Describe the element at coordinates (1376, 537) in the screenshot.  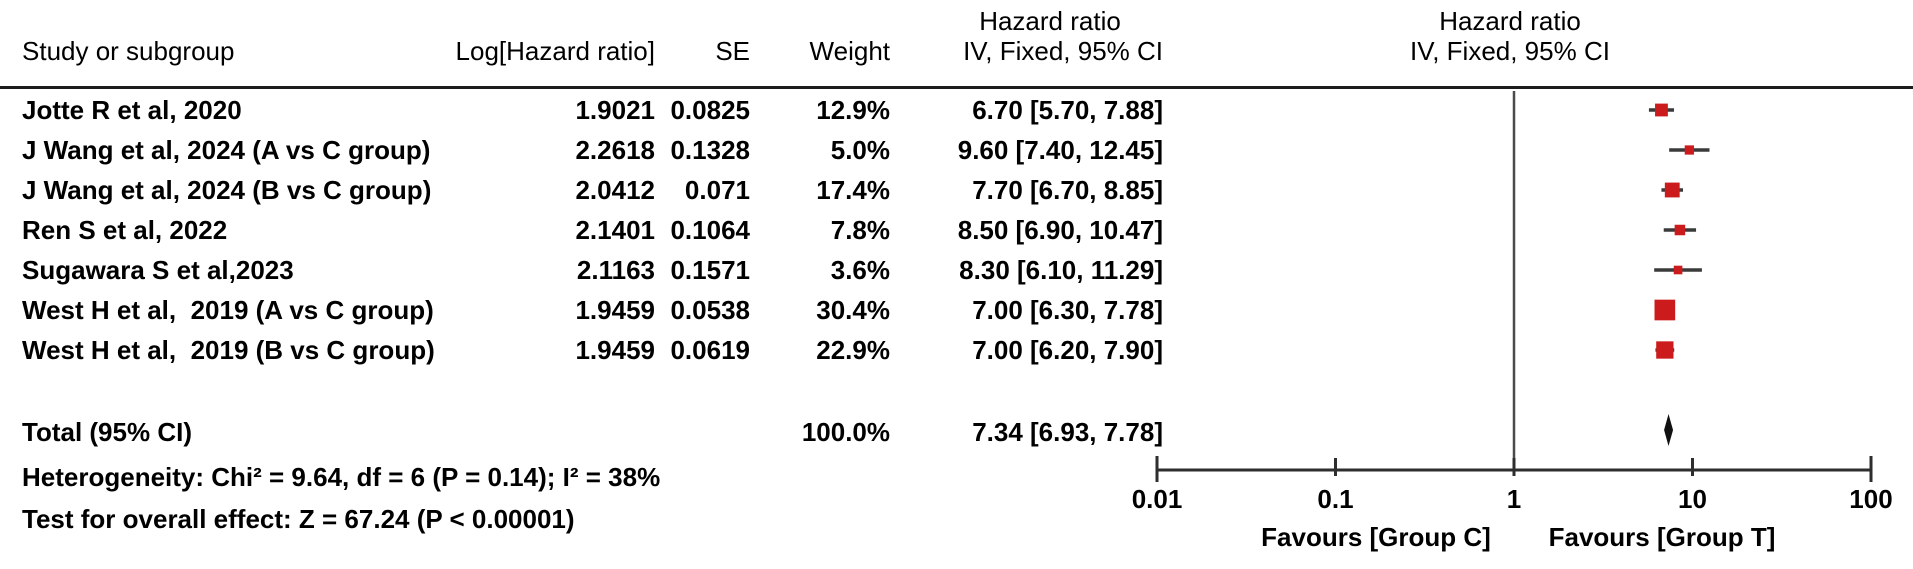
I see `favours-left-label: Favours [Group C]` at that location.